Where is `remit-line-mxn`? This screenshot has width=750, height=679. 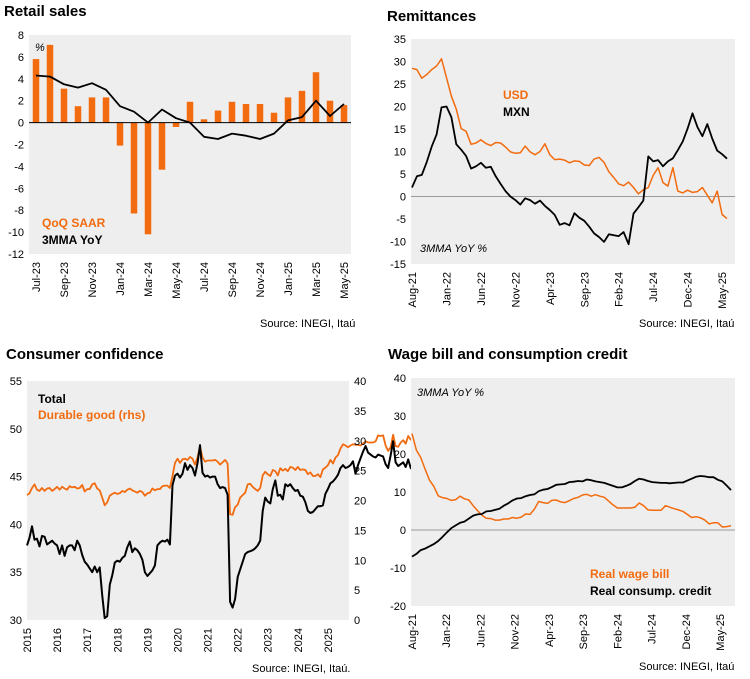
remit-line-mxn is located at coordinates (569, 175).